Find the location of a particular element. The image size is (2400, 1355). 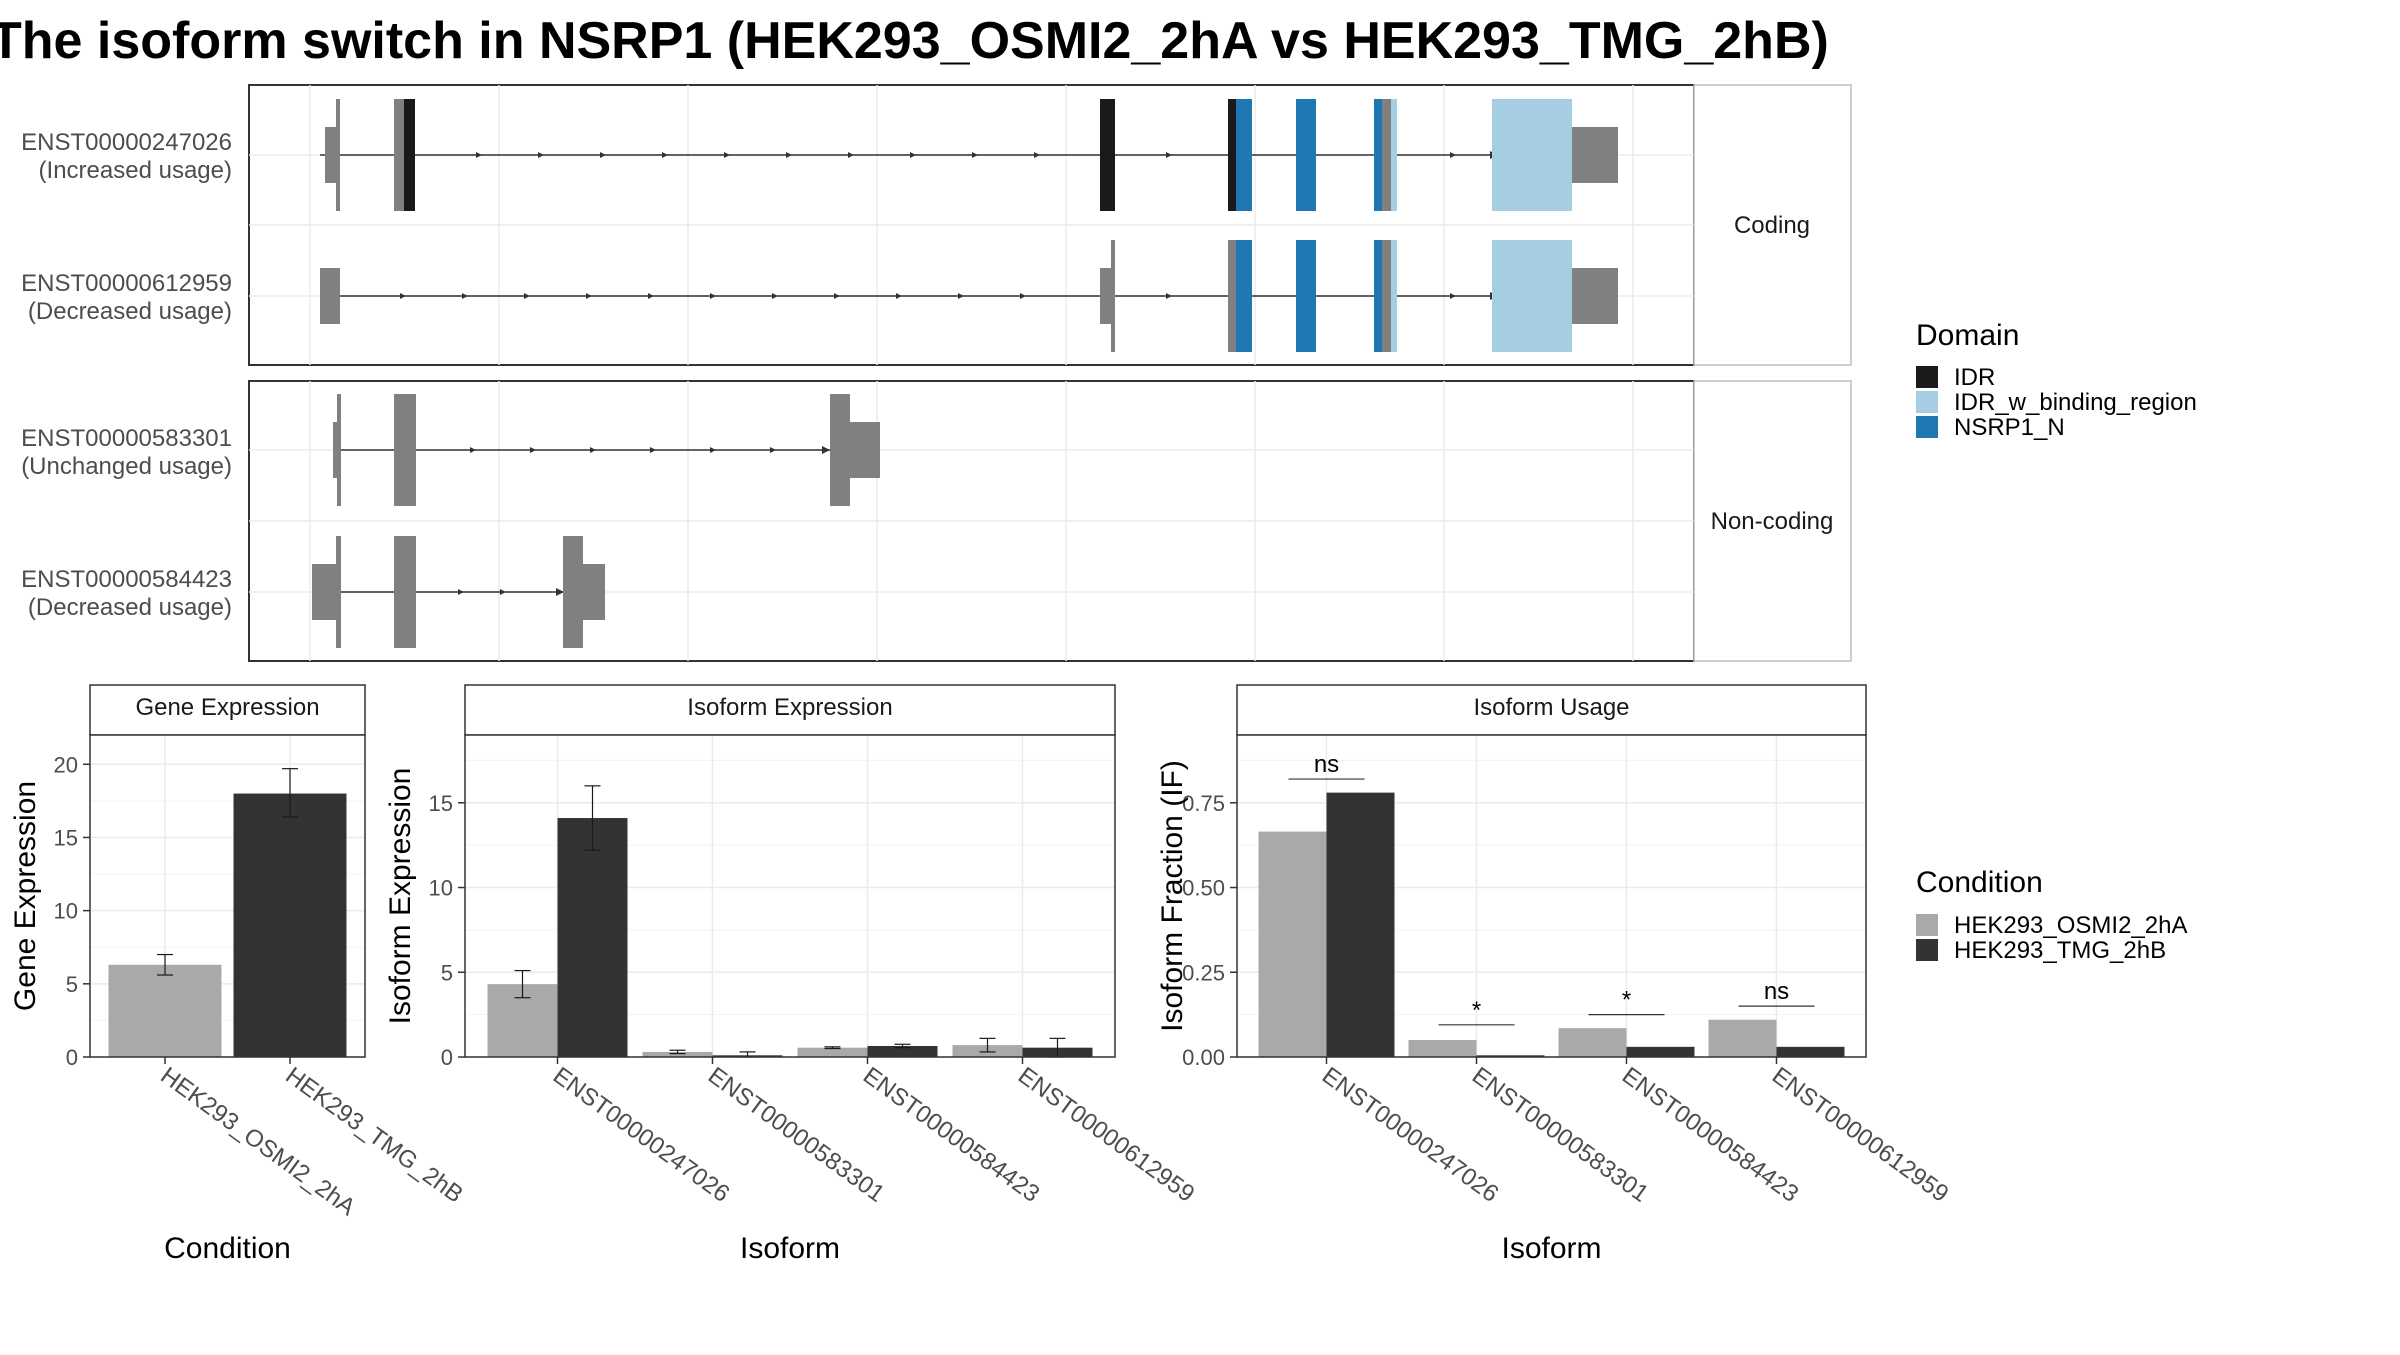

y-tick-label: 0.75 is located at coordinates (1203, 803).